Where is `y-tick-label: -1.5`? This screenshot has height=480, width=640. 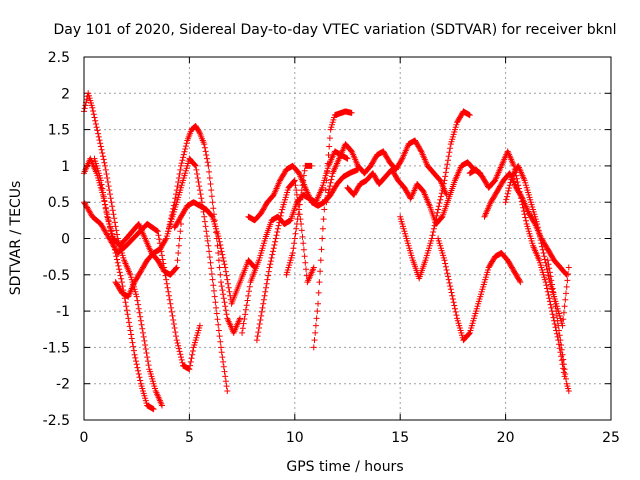 y-tick-label: -1.5 is located at coordinates (56, 348).